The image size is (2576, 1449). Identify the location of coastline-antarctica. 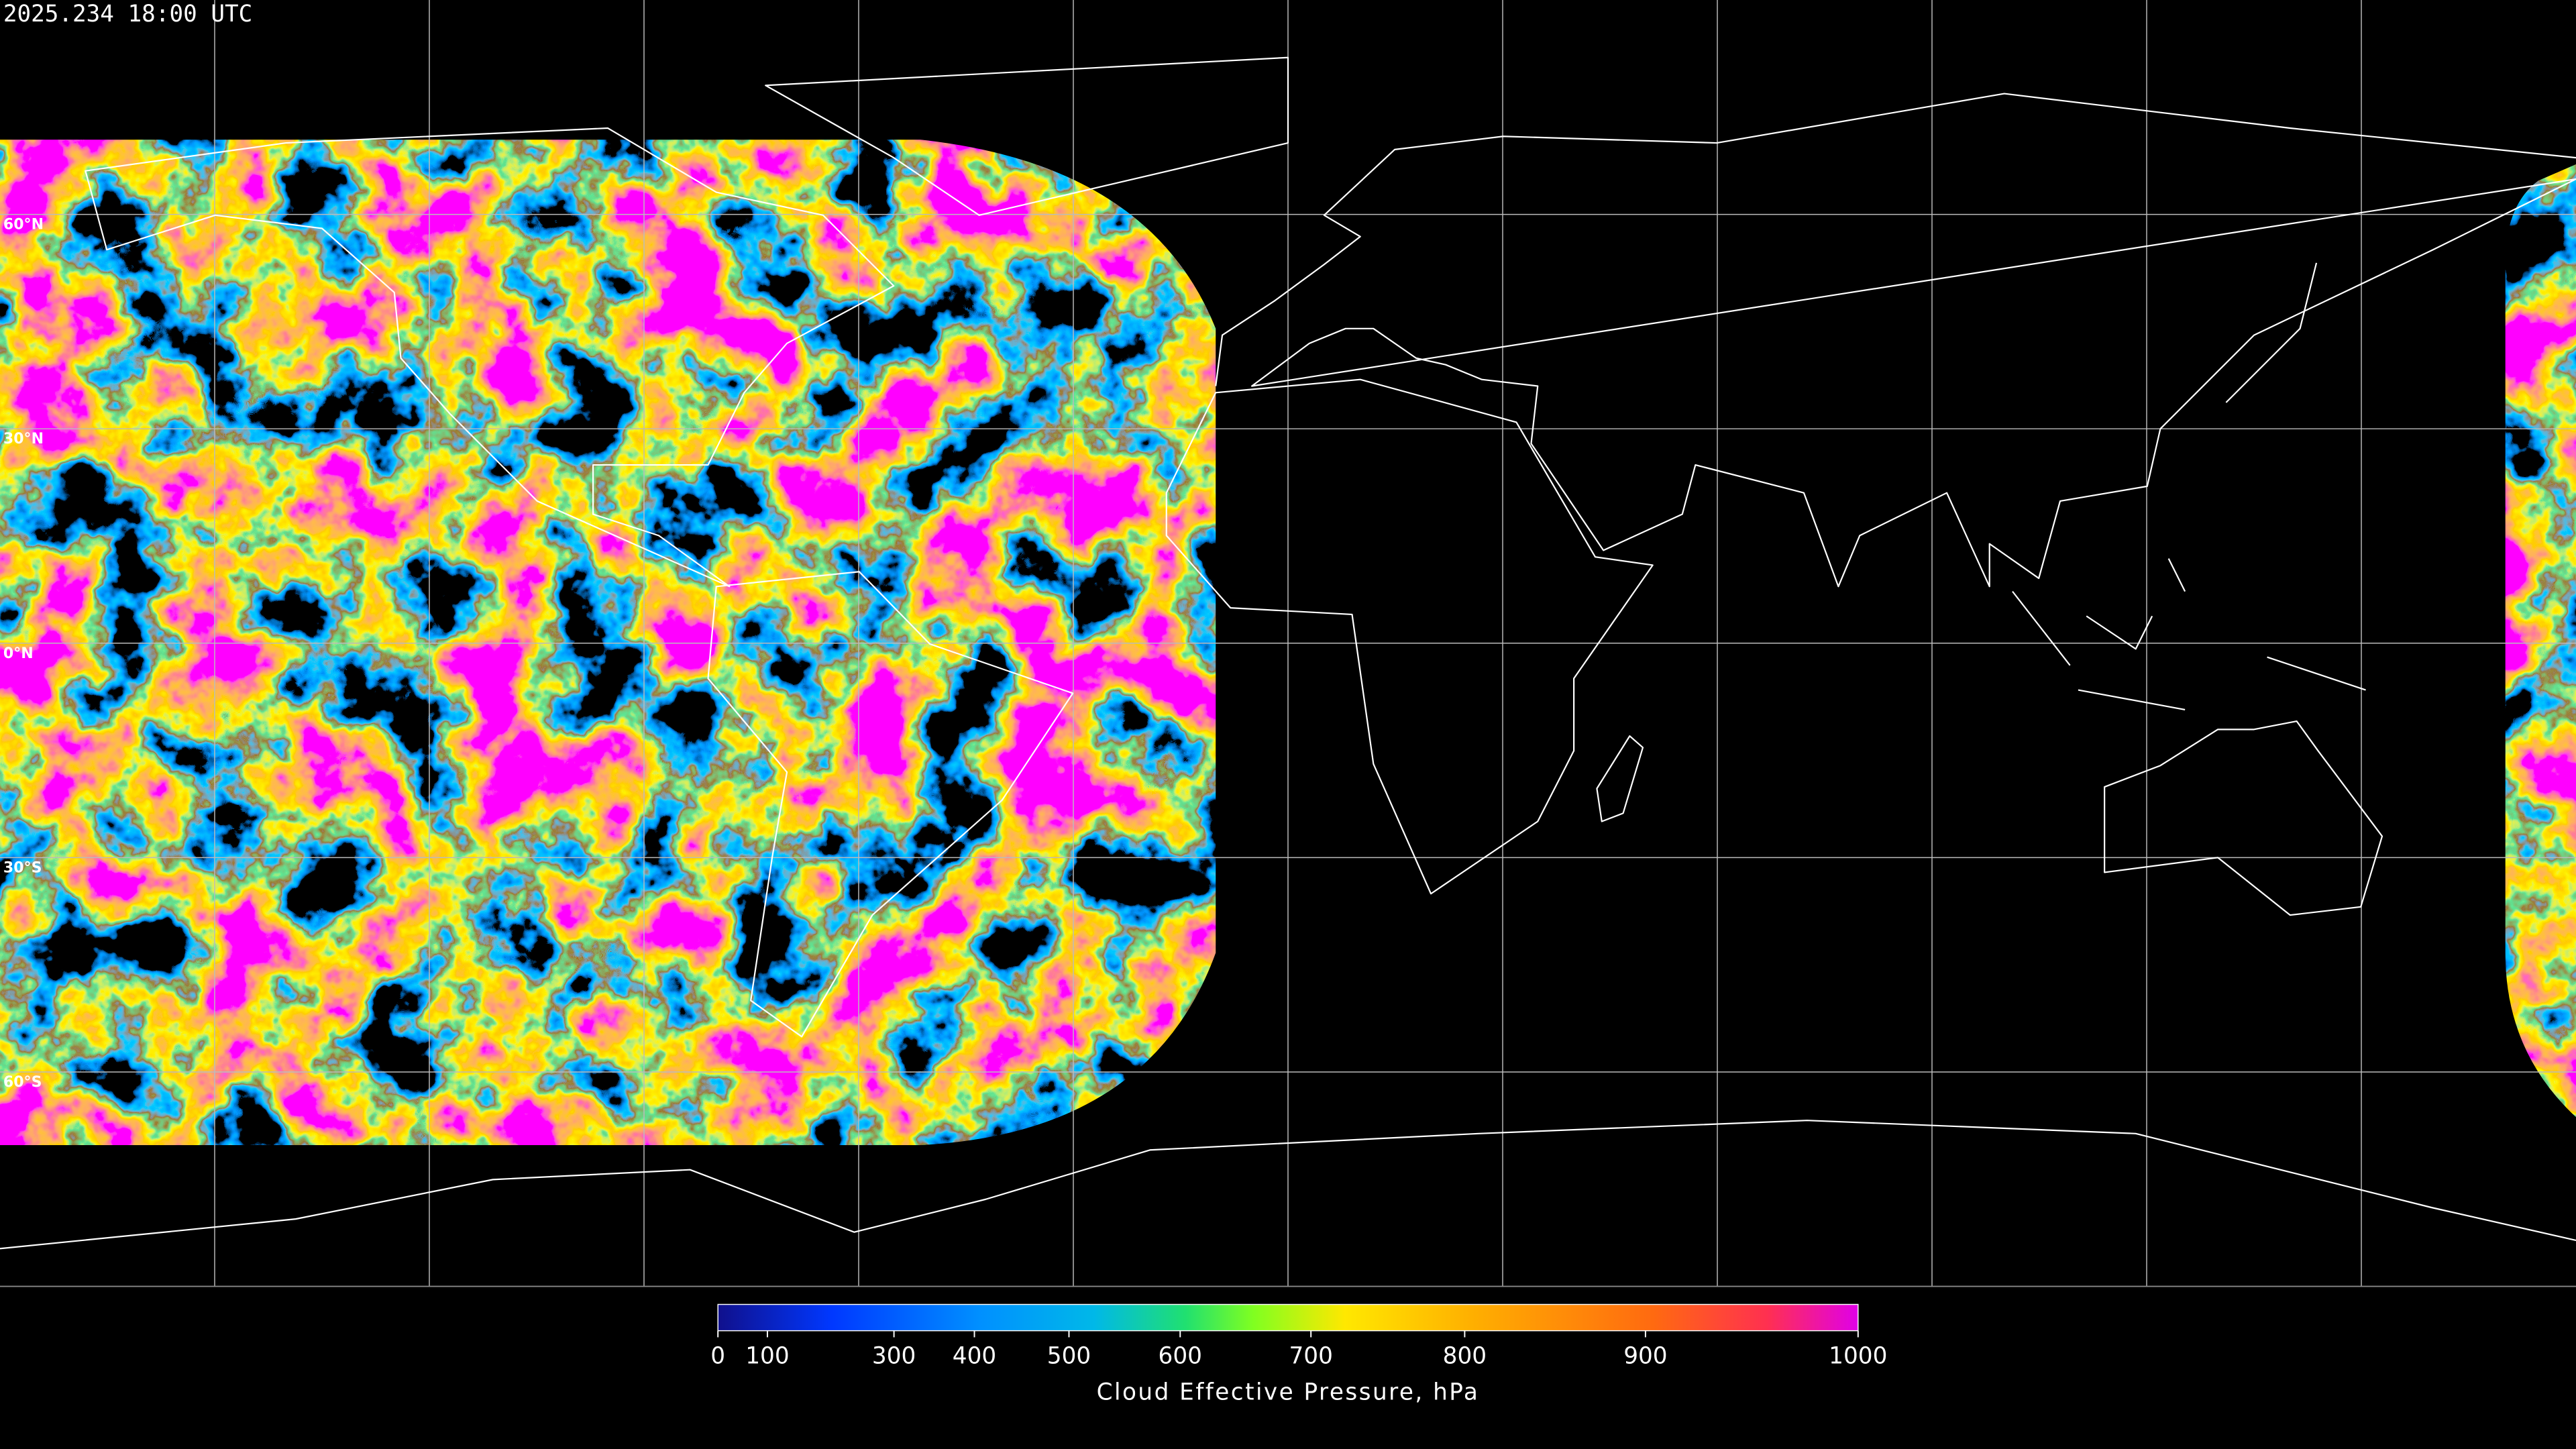
(1288, 1185).